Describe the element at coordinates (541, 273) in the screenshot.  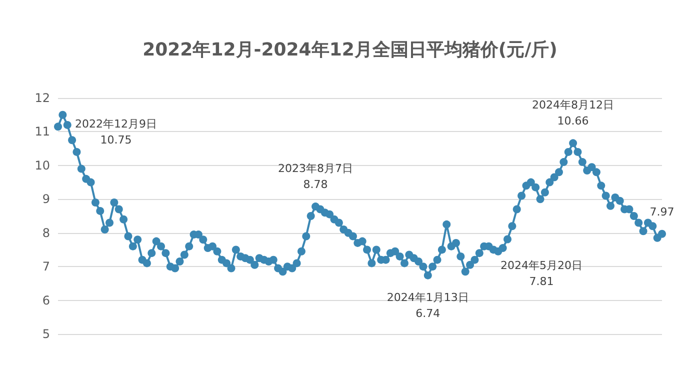
I see `data-label: 2024年5月20日 7.81` at that location.